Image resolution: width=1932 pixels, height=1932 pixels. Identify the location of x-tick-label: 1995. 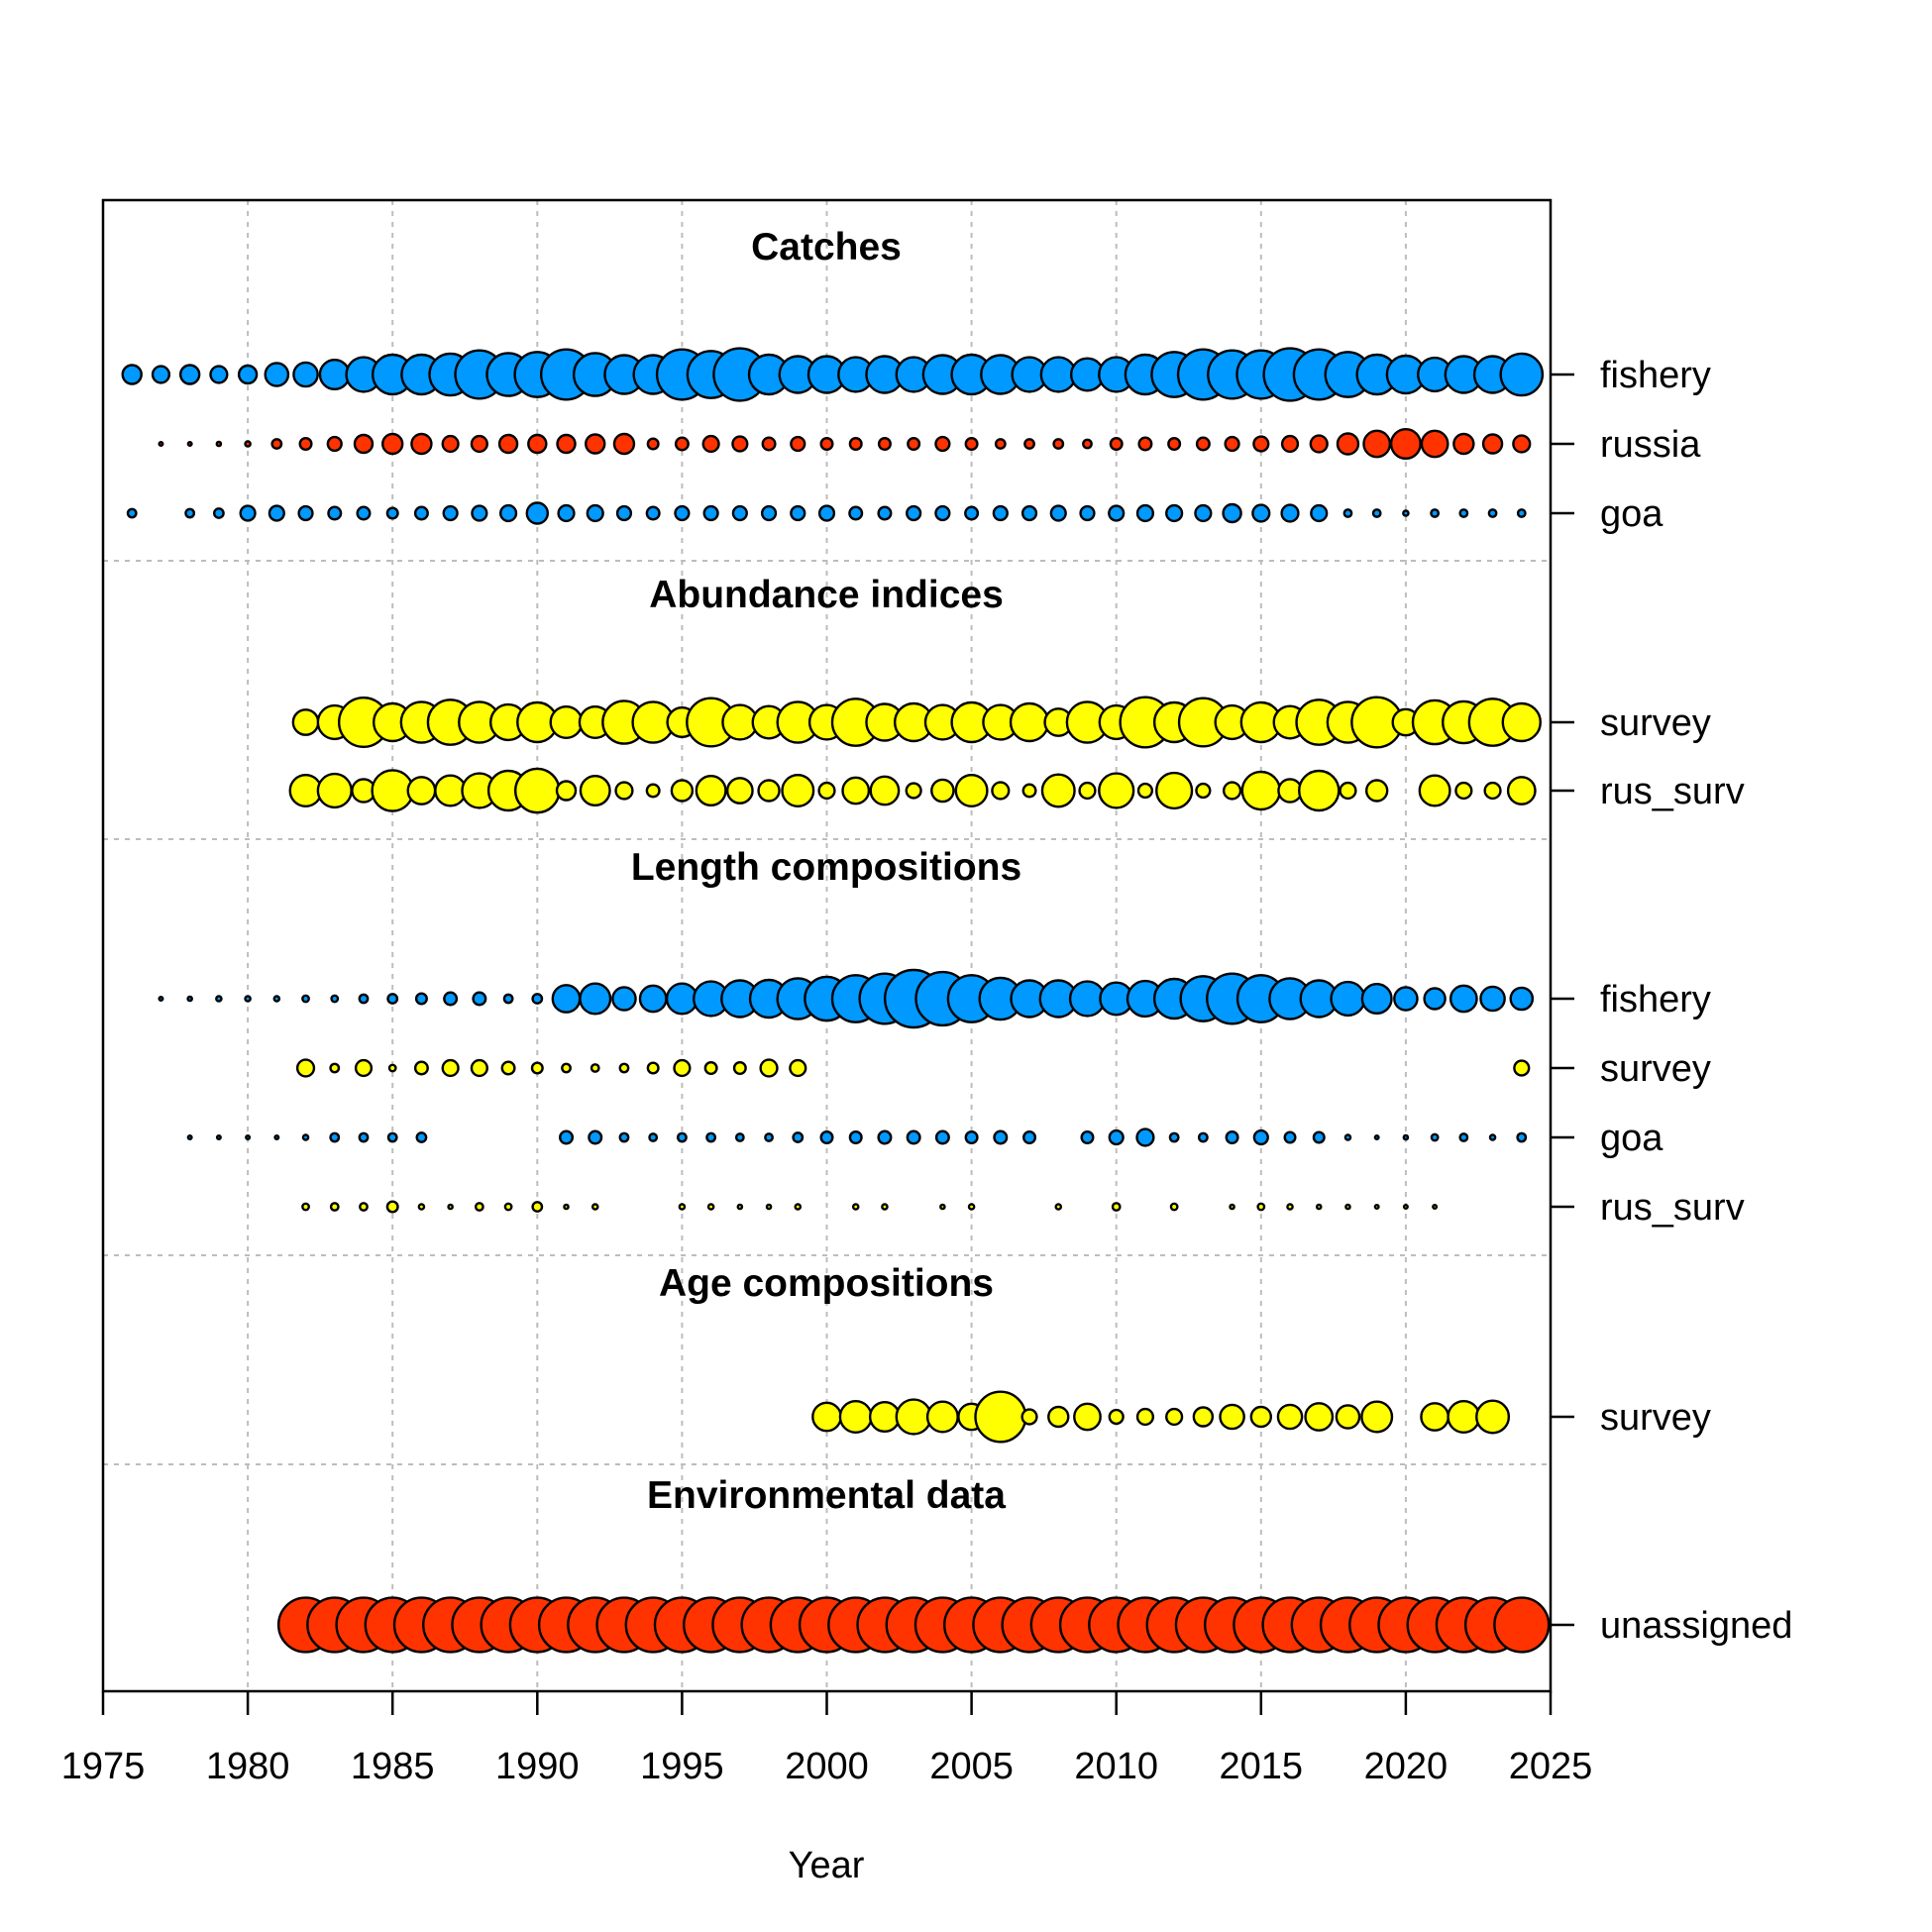
(682, 1766).